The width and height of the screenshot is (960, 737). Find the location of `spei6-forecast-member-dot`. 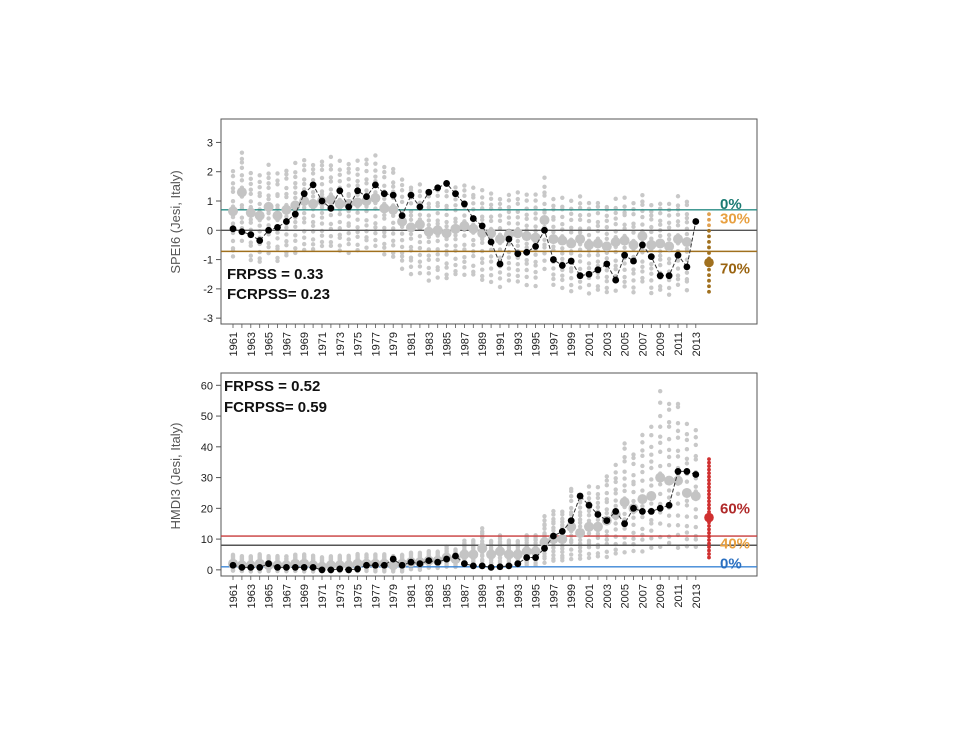

spei6-forecast-member-dot is located at coordinates (709, 269).